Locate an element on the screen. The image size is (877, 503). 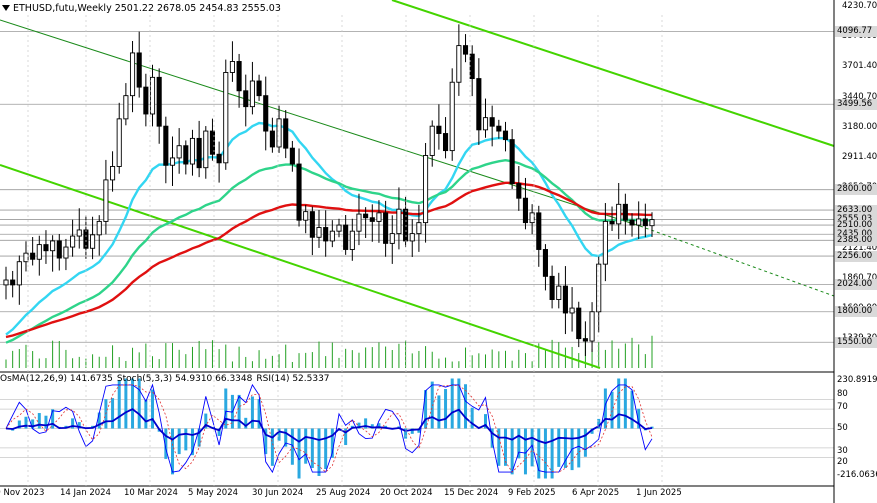
symbol-label: ETHUSD,futu,Weekly is located at coordinates (62, 8).